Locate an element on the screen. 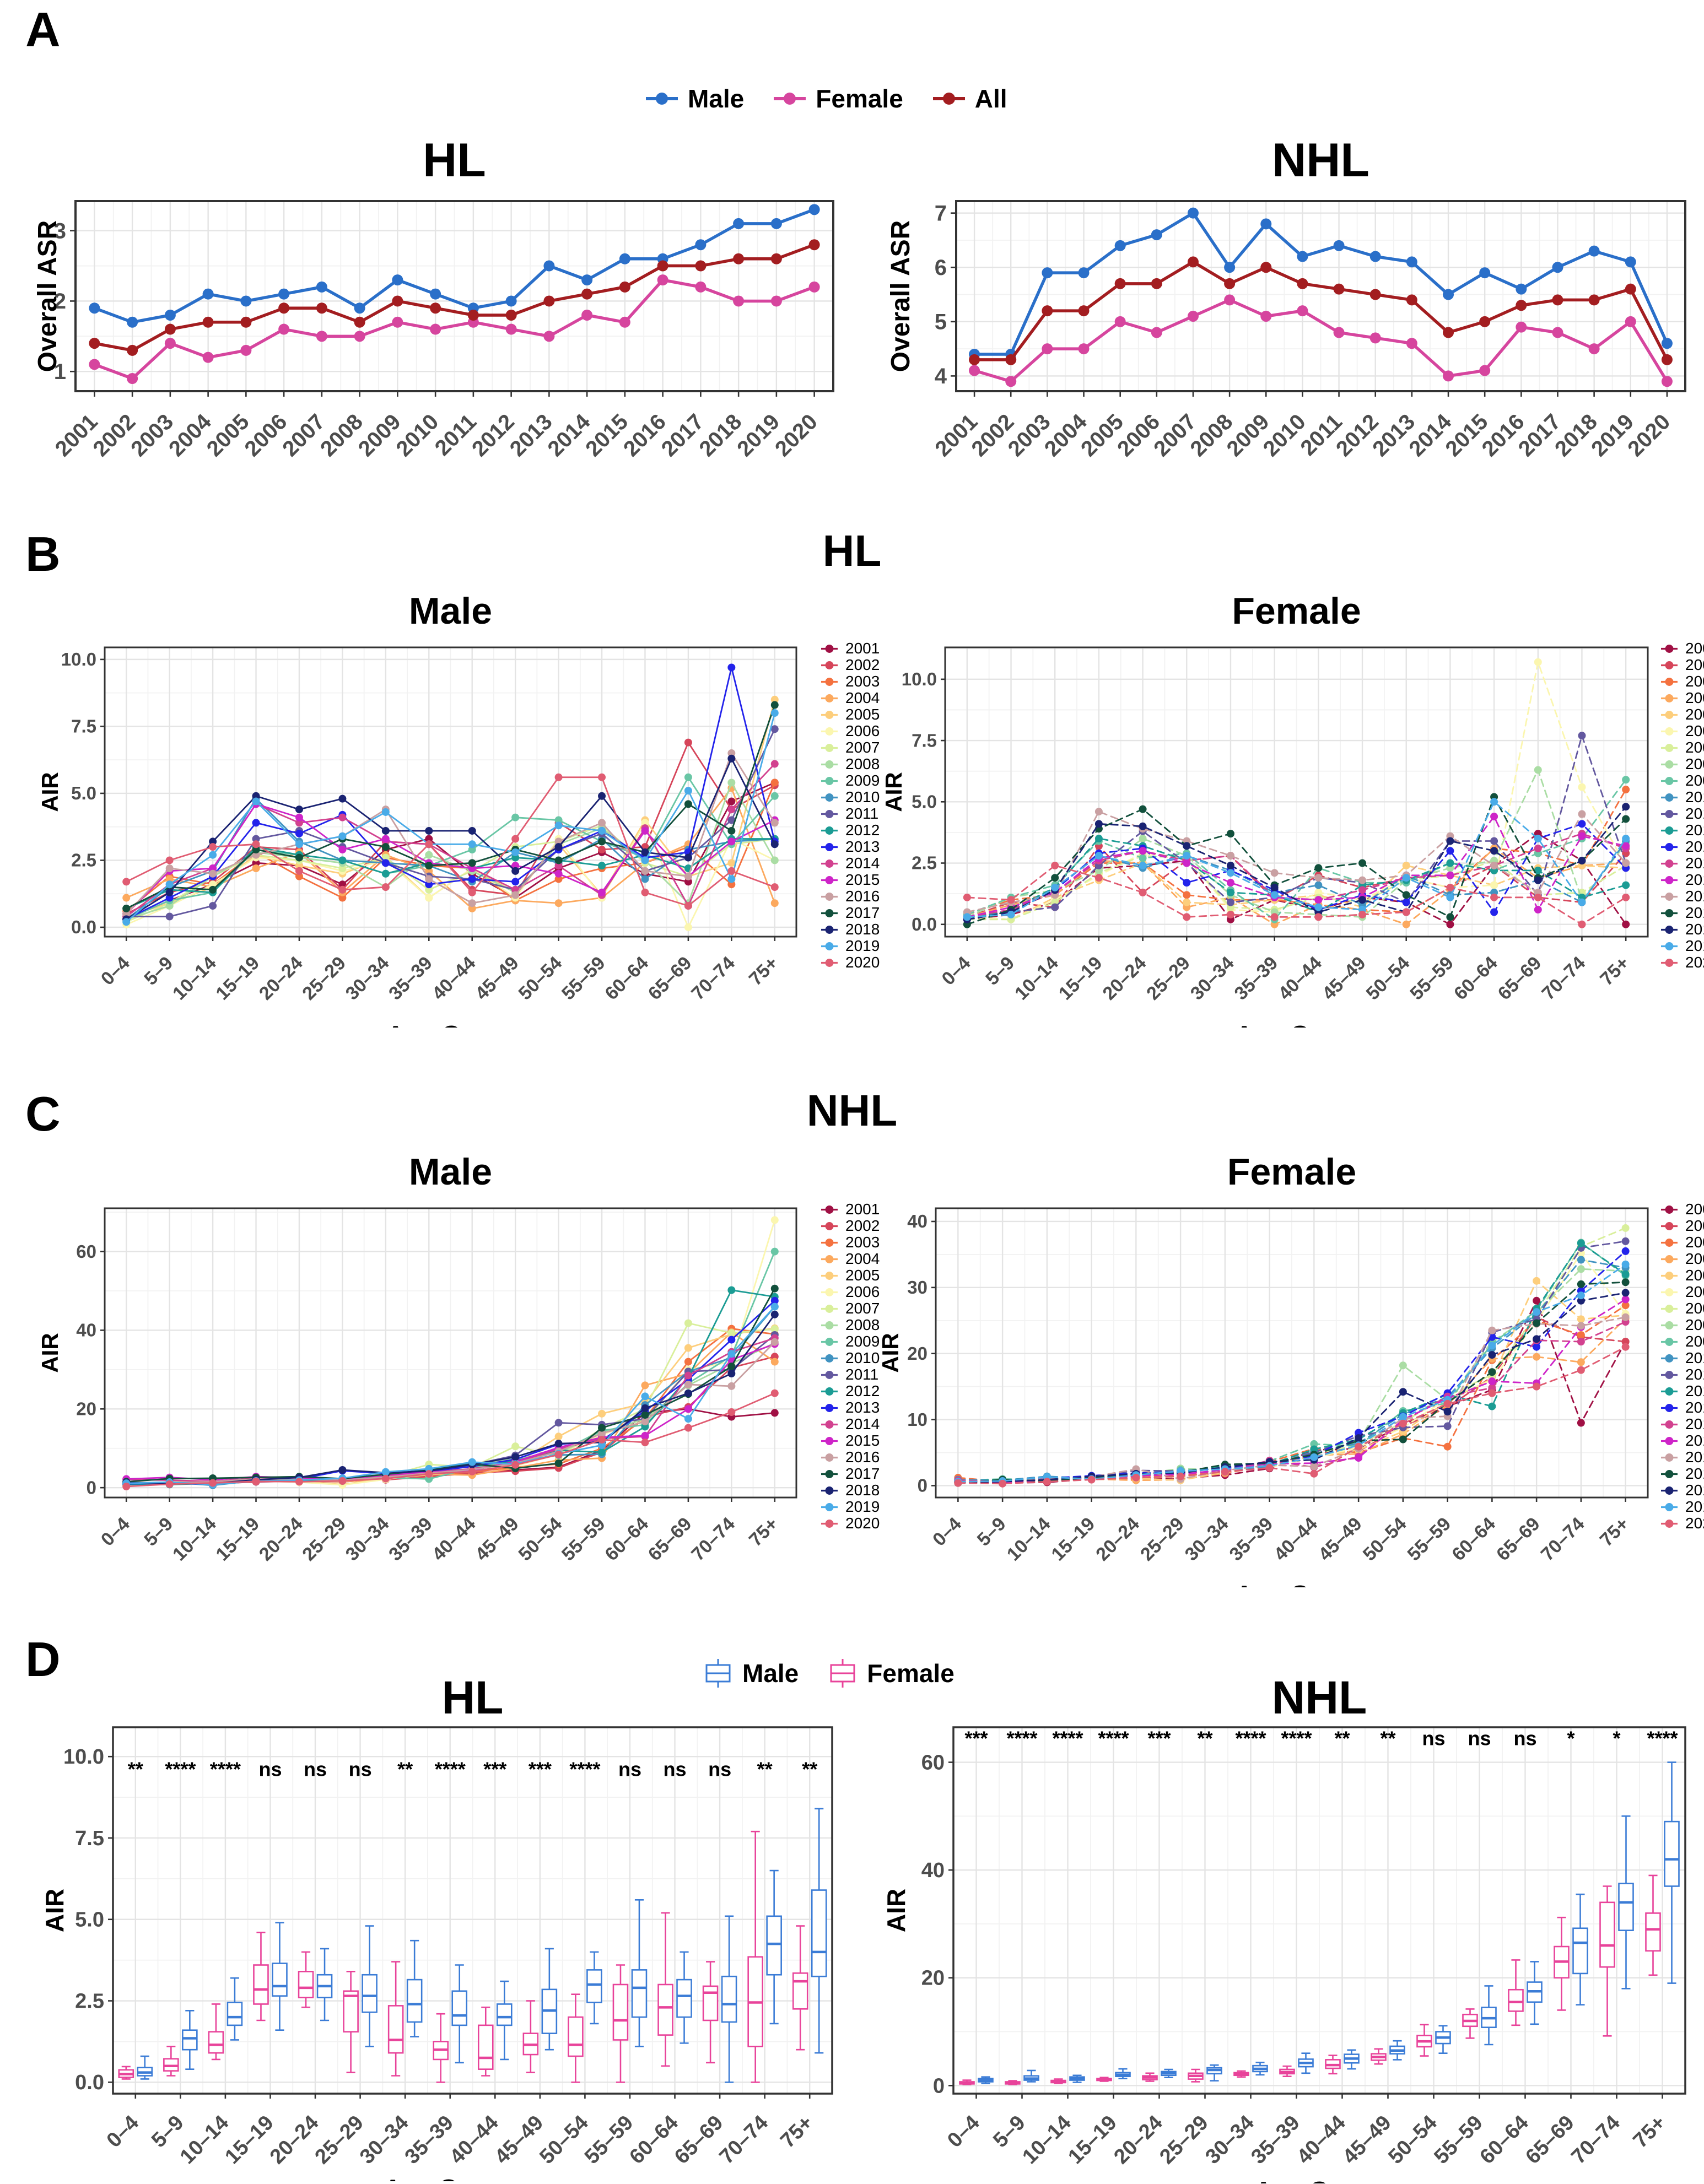  x-tick-label: 40–44 is located at coordinates (1321, 2140).